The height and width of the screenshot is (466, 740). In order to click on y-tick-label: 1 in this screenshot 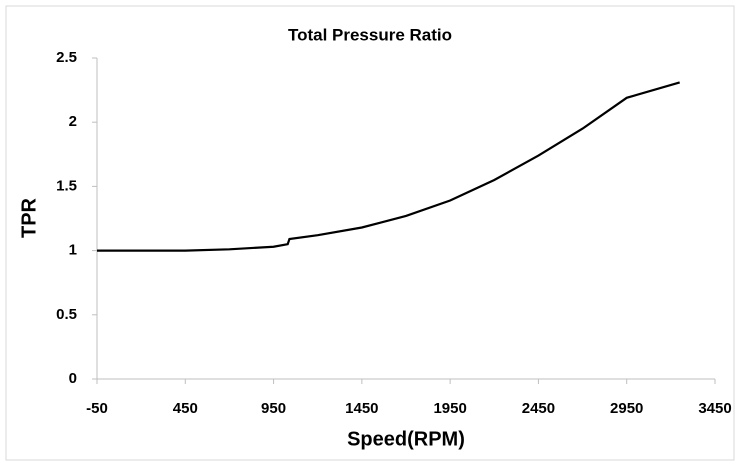, I will do `click(73, 250)`.